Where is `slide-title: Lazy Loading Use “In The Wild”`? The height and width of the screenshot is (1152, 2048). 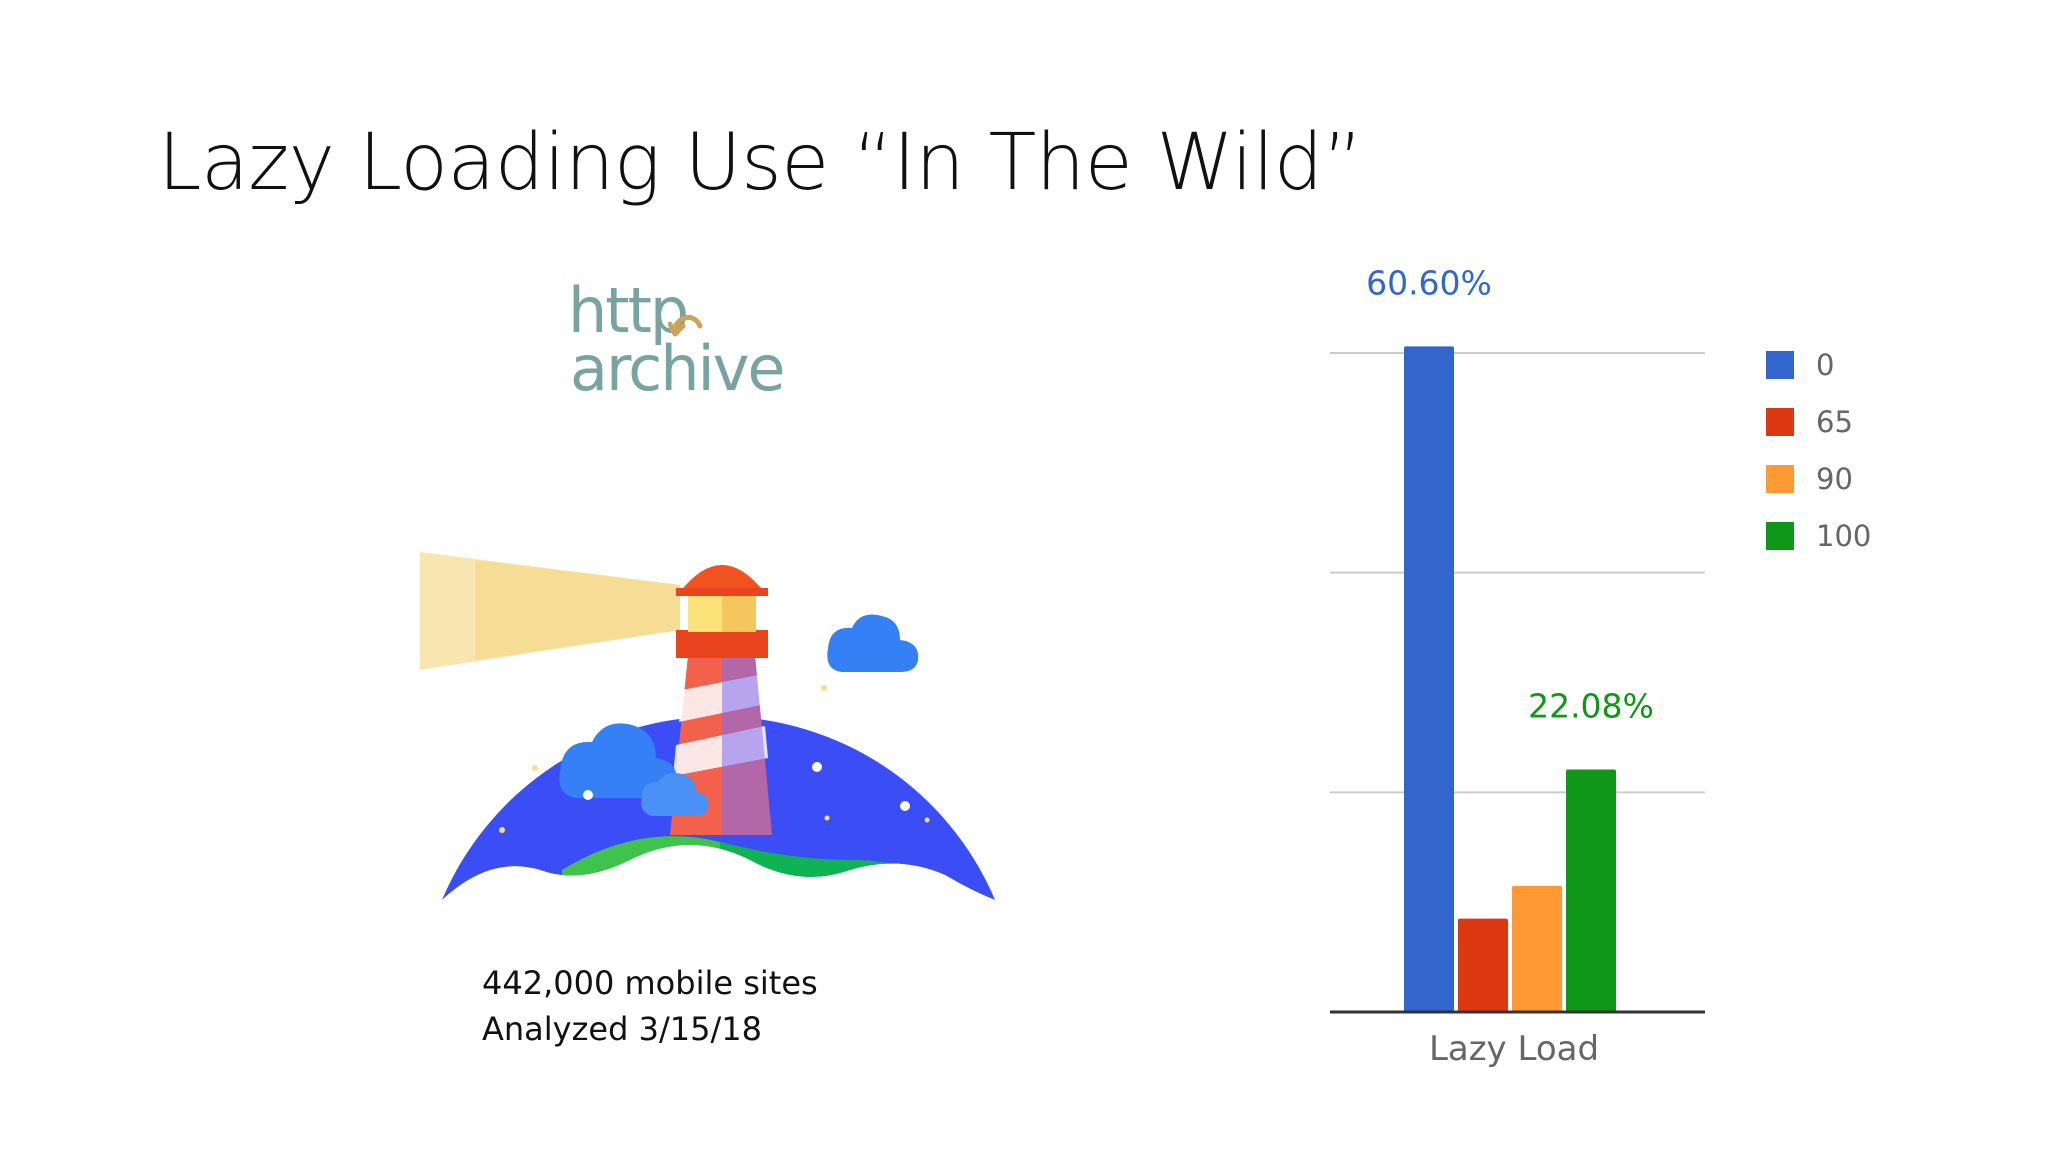
slide-title: Lazy Loading Use “In The Wild” is located at coordinates (760, 163).